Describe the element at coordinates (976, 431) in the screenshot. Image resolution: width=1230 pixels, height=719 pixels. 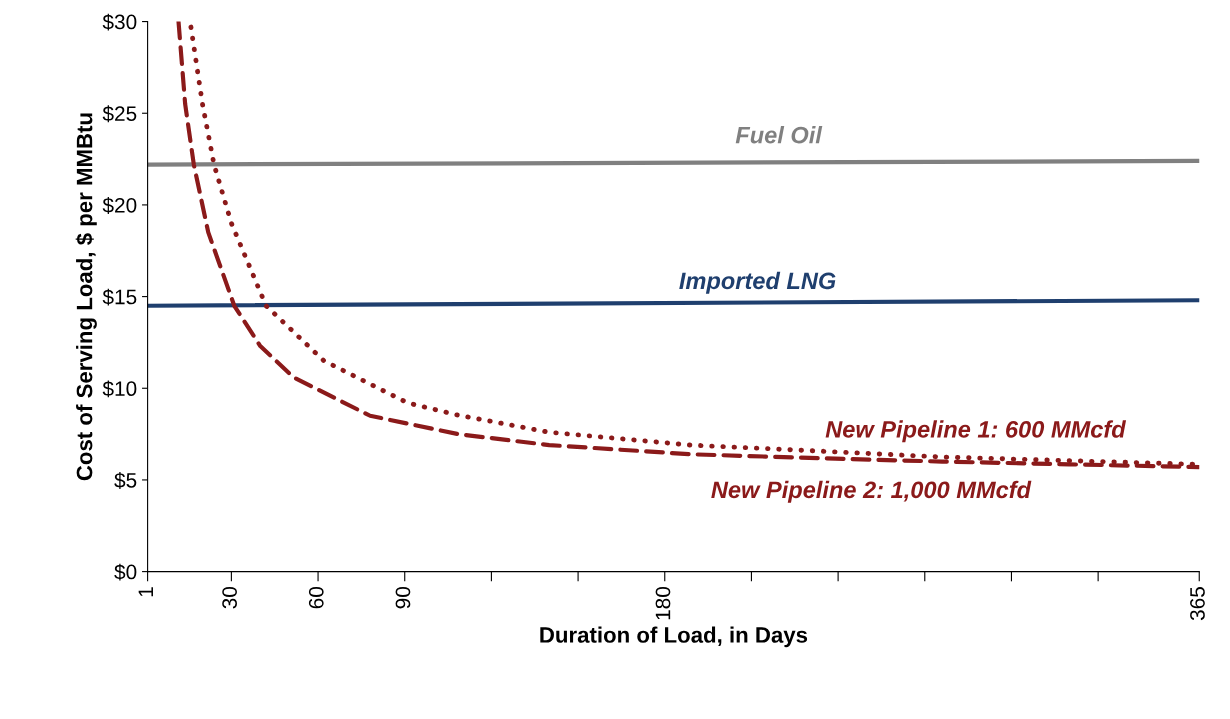
I see `series-label: New Pipeline 1: 600 MMcfd` at that location.